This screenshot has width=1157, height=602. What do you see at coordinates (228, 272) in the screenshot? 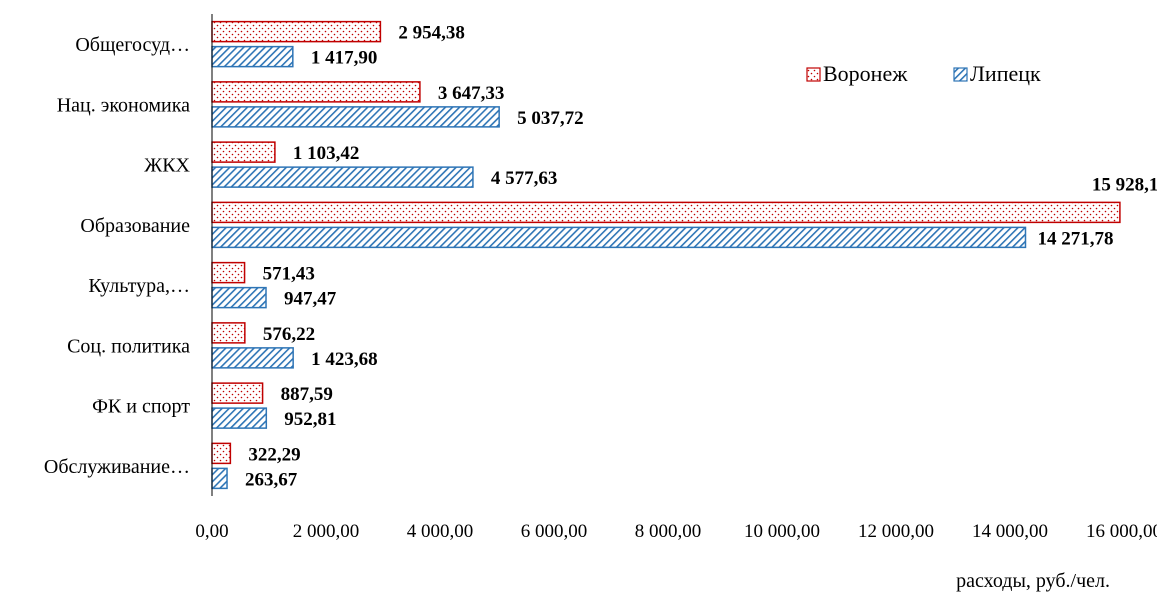
I see `bar-voronezh-kultura` at bounding box center [228, 272].